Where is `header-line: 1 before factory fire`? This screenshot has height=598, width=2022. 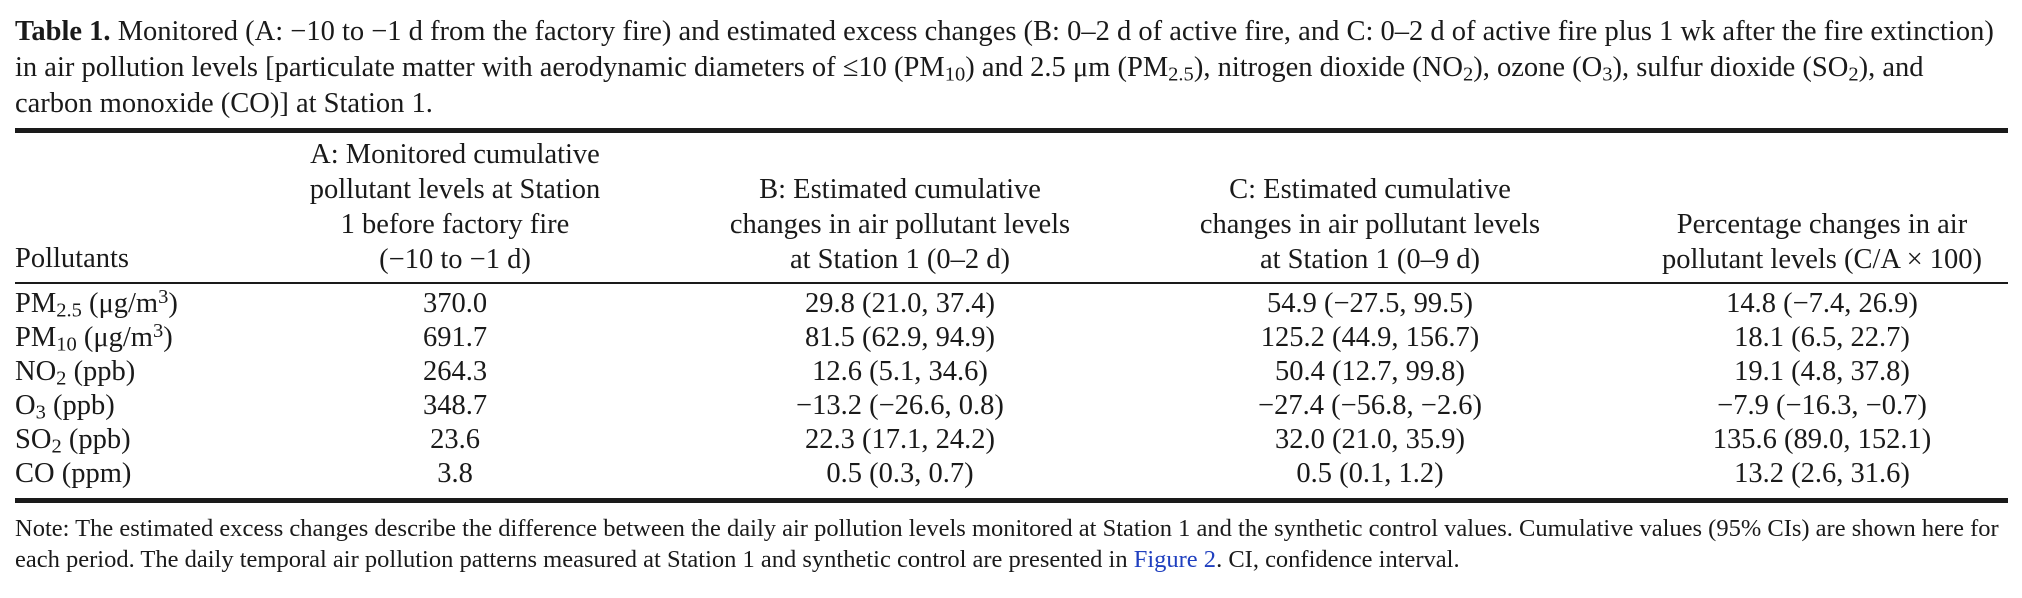
header-line: 1 before factory fire is located at coordinates (455, 224).